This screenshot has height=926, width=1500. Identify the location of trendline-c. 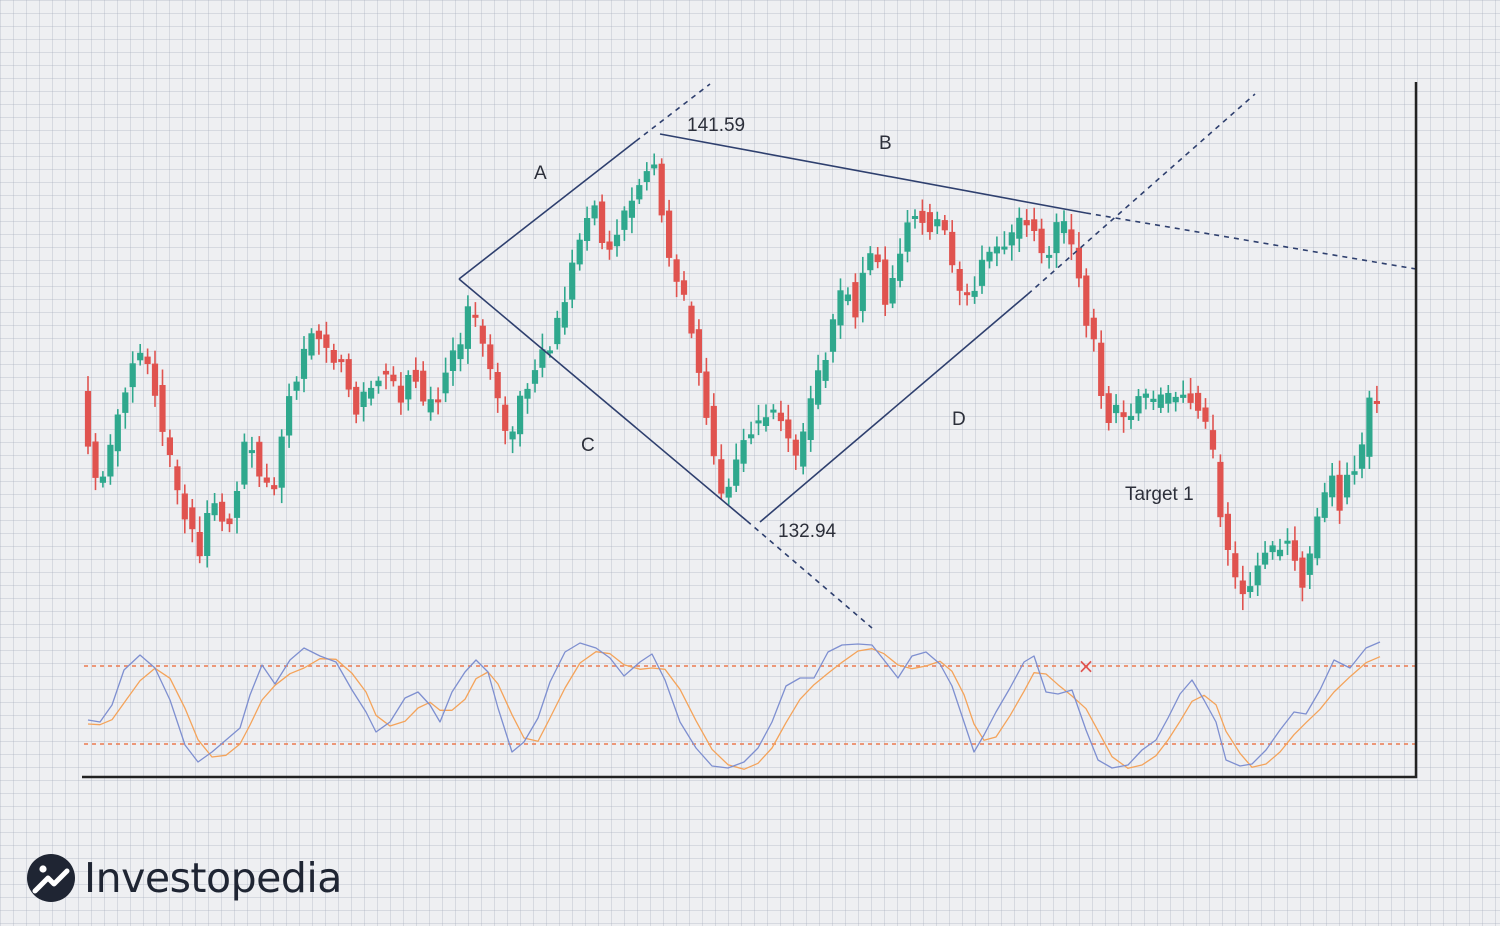
(603, 400).